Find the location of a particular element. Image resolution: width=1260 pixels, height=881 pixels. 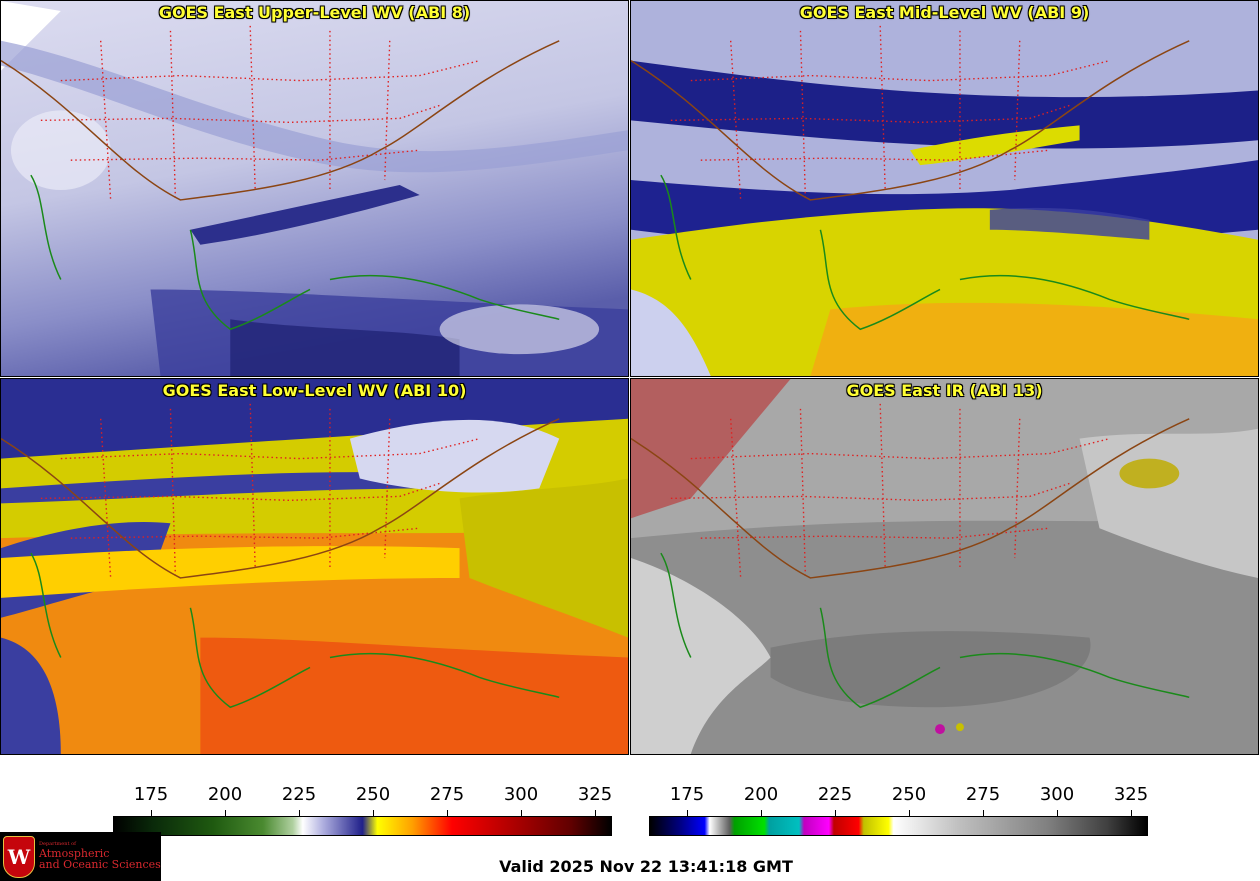

panel-title: GOES East Low-Level WV (ABI 10) is located at coordinates (314, 390).